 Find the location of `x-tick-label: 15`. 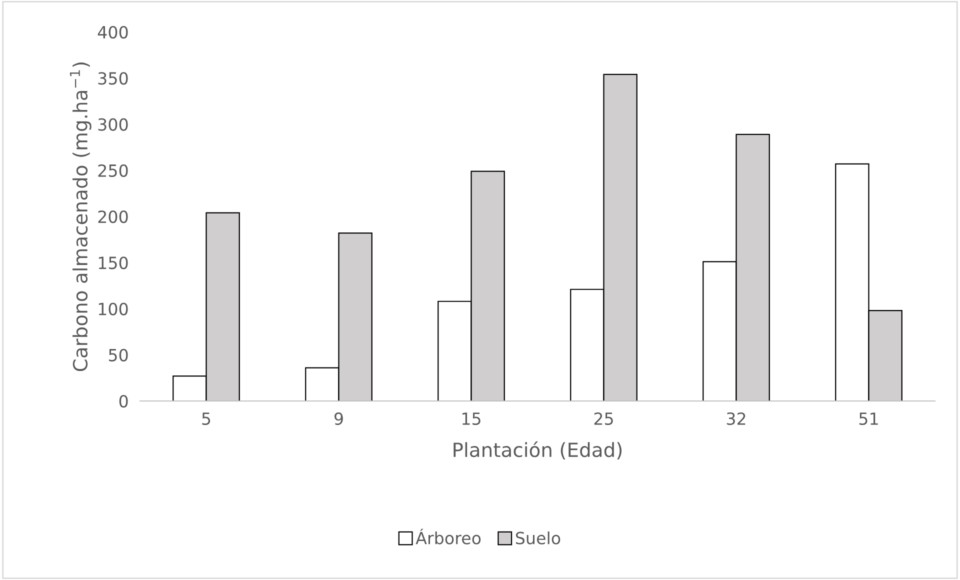

x-tick-label: 15 is located at coordinates (471, 419).